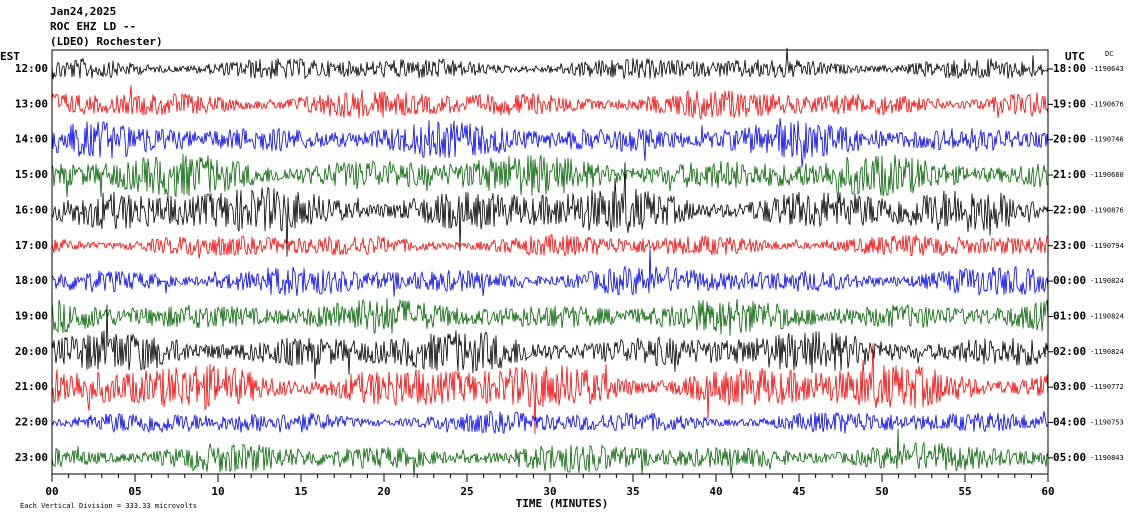 Image resolution: width=1130 pixels, height=519 pixels. I want to click on utc-label: 22:00, so click(1069, 209).